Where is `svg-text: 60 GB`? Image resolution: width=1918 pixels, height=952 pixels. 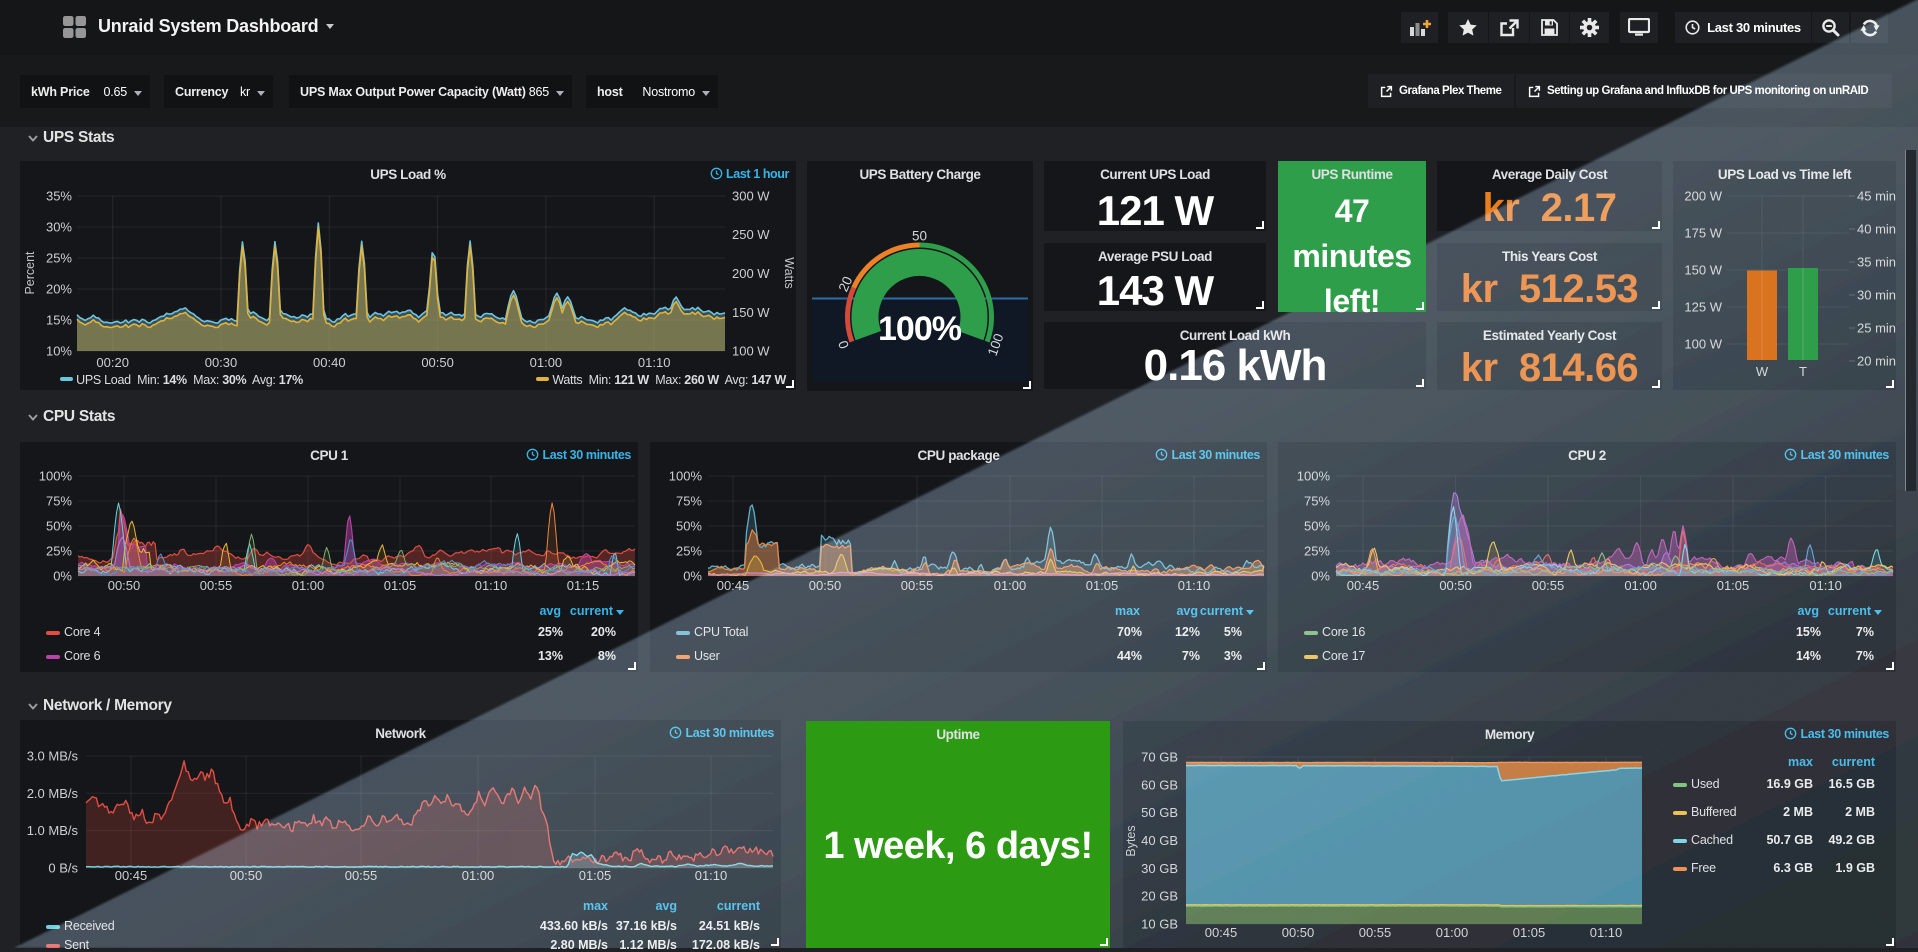
svg-text: 60 GB is located at coordinates (1159, 784).